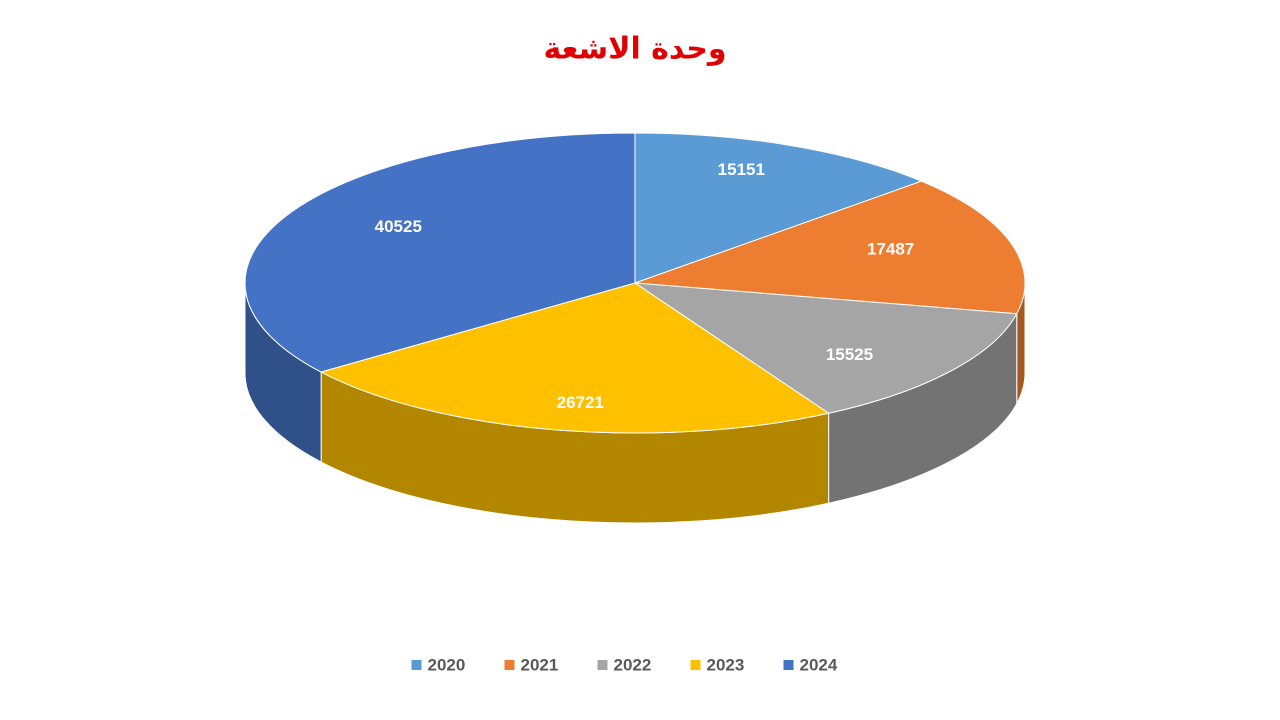  Describe the element at coordinates (580, 402) in the screenshot. I see `data-label: 26721` at that location.